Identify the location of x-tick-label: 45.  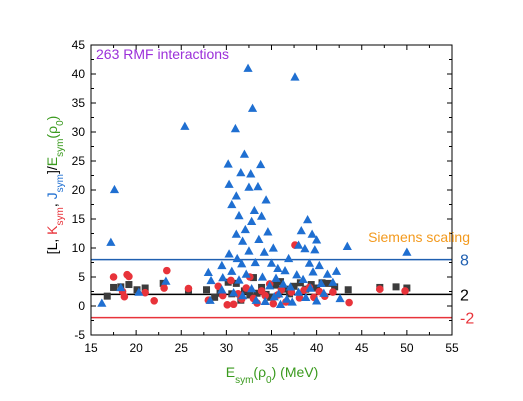
(362, 348).